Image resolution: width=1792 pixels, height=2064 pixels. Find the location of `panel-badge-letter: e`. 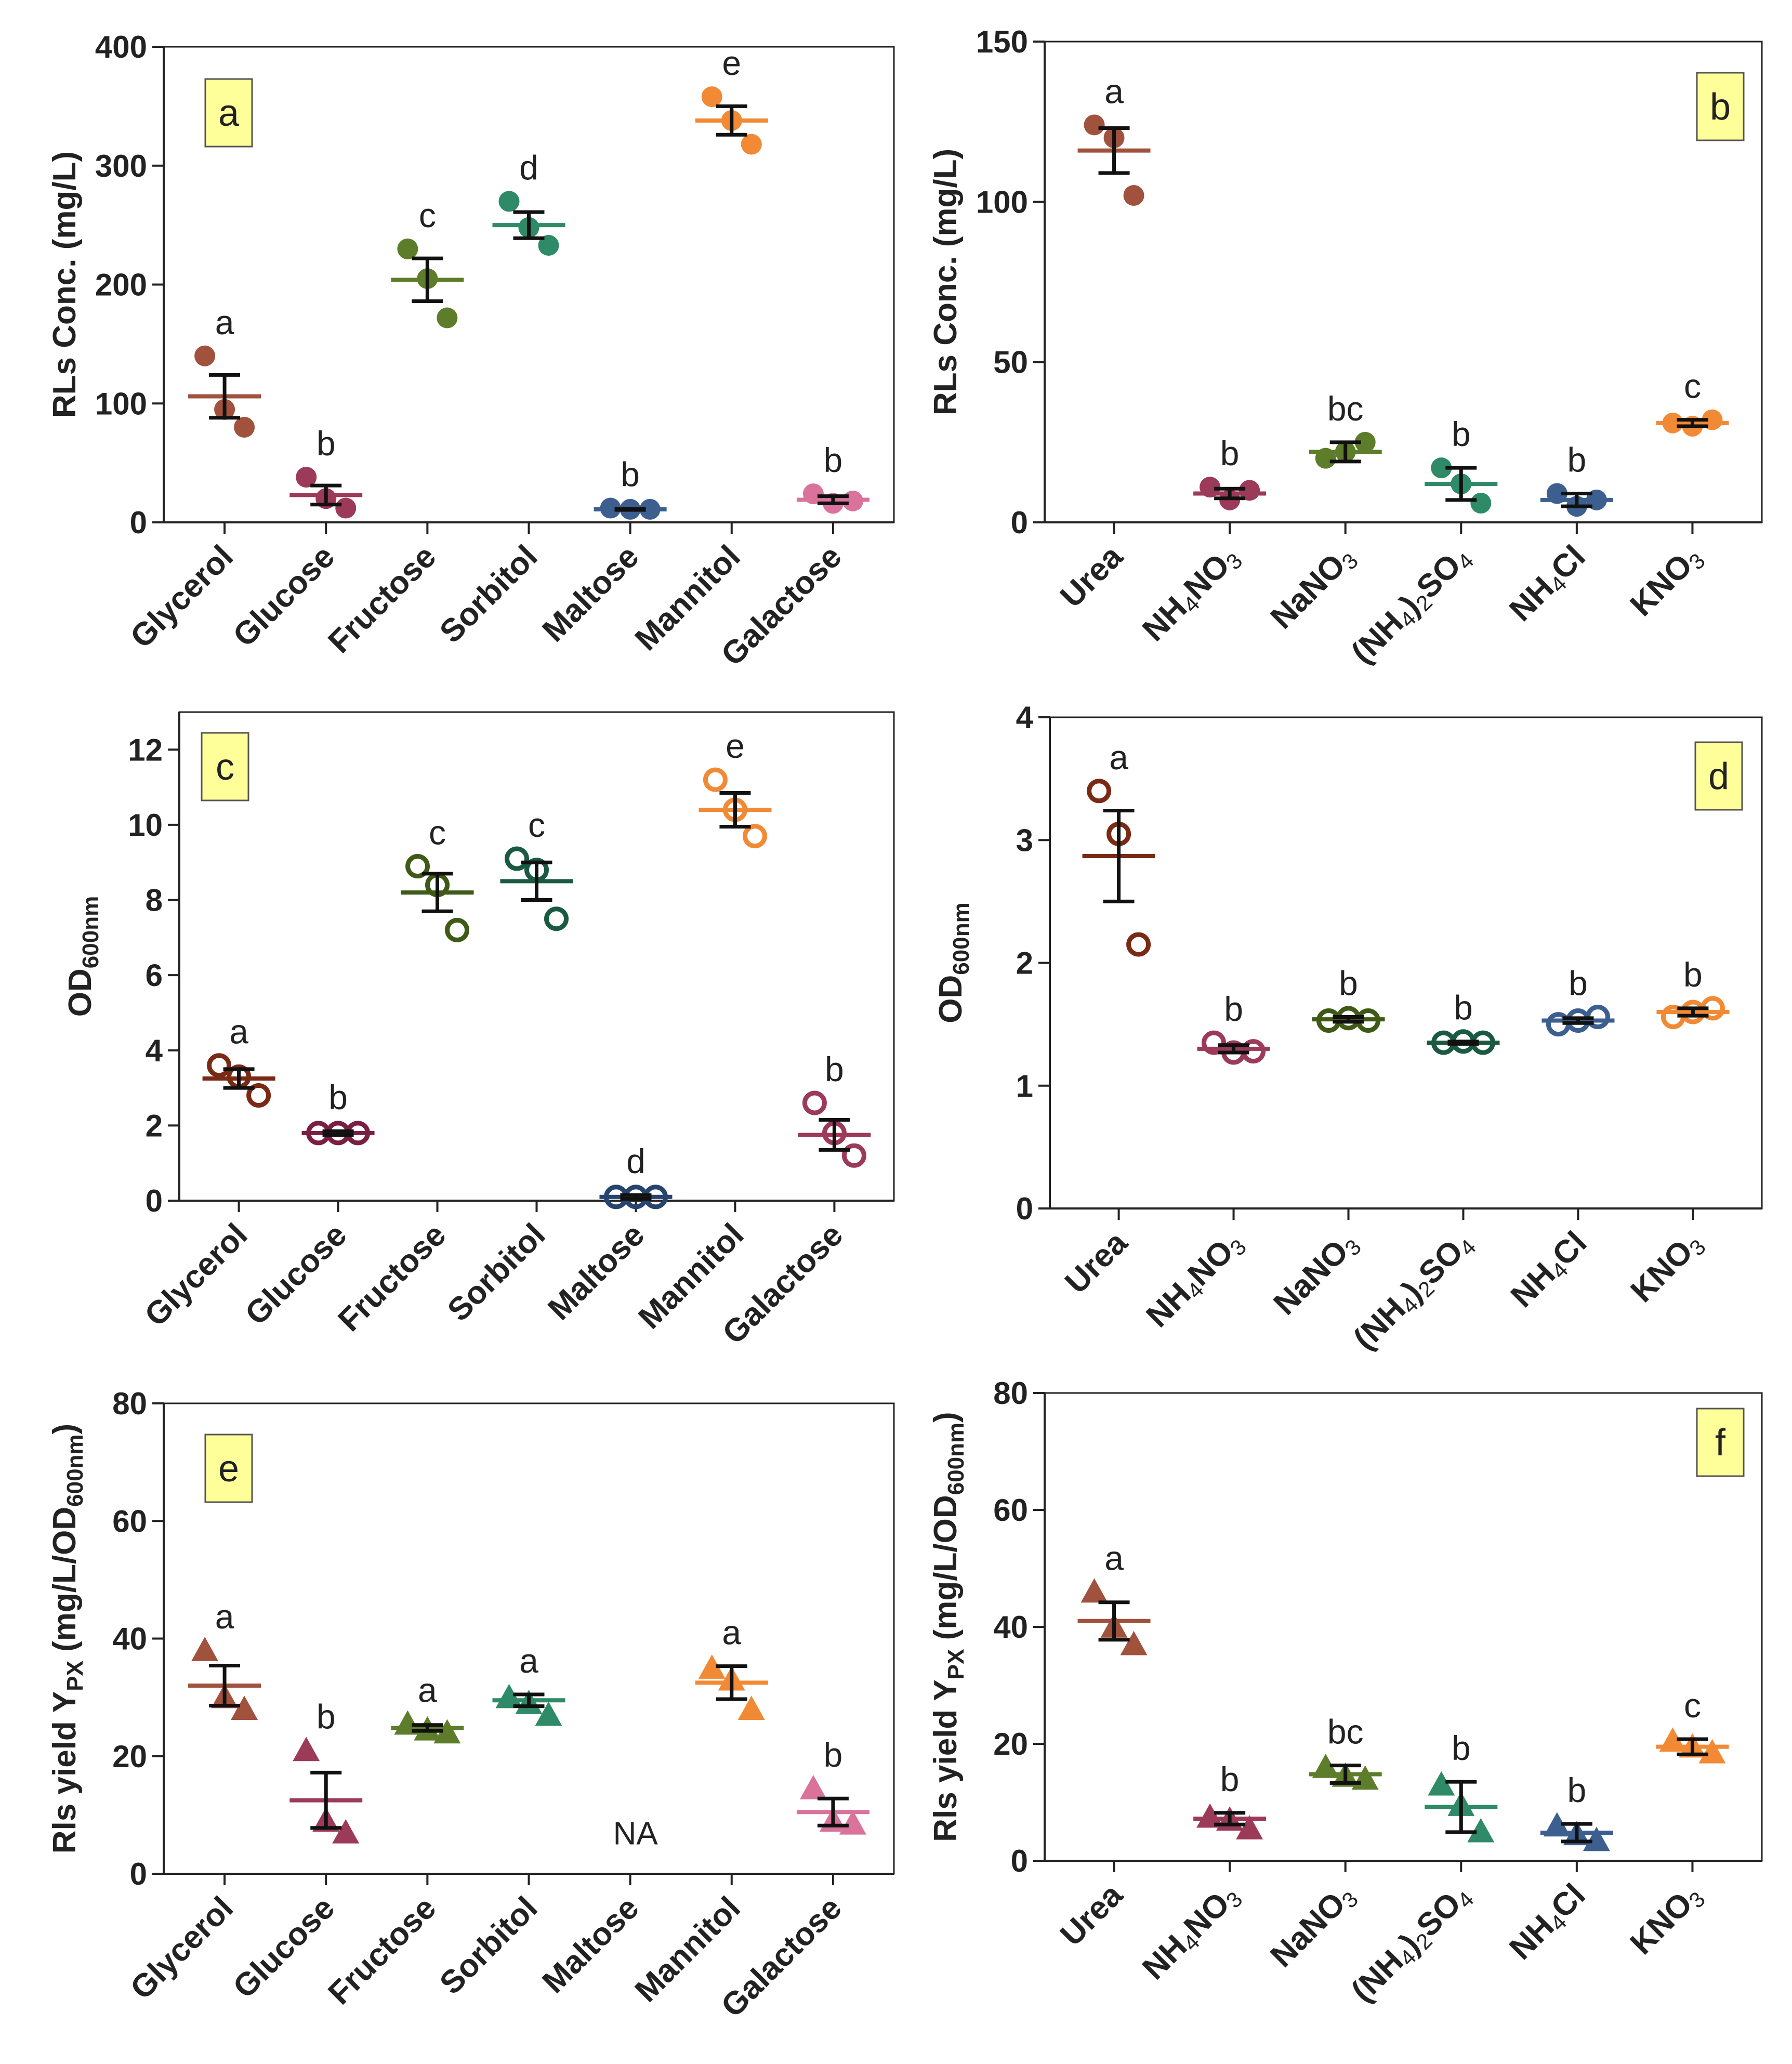

panel-badge-letter: e is located at coordinates (228, 1469).